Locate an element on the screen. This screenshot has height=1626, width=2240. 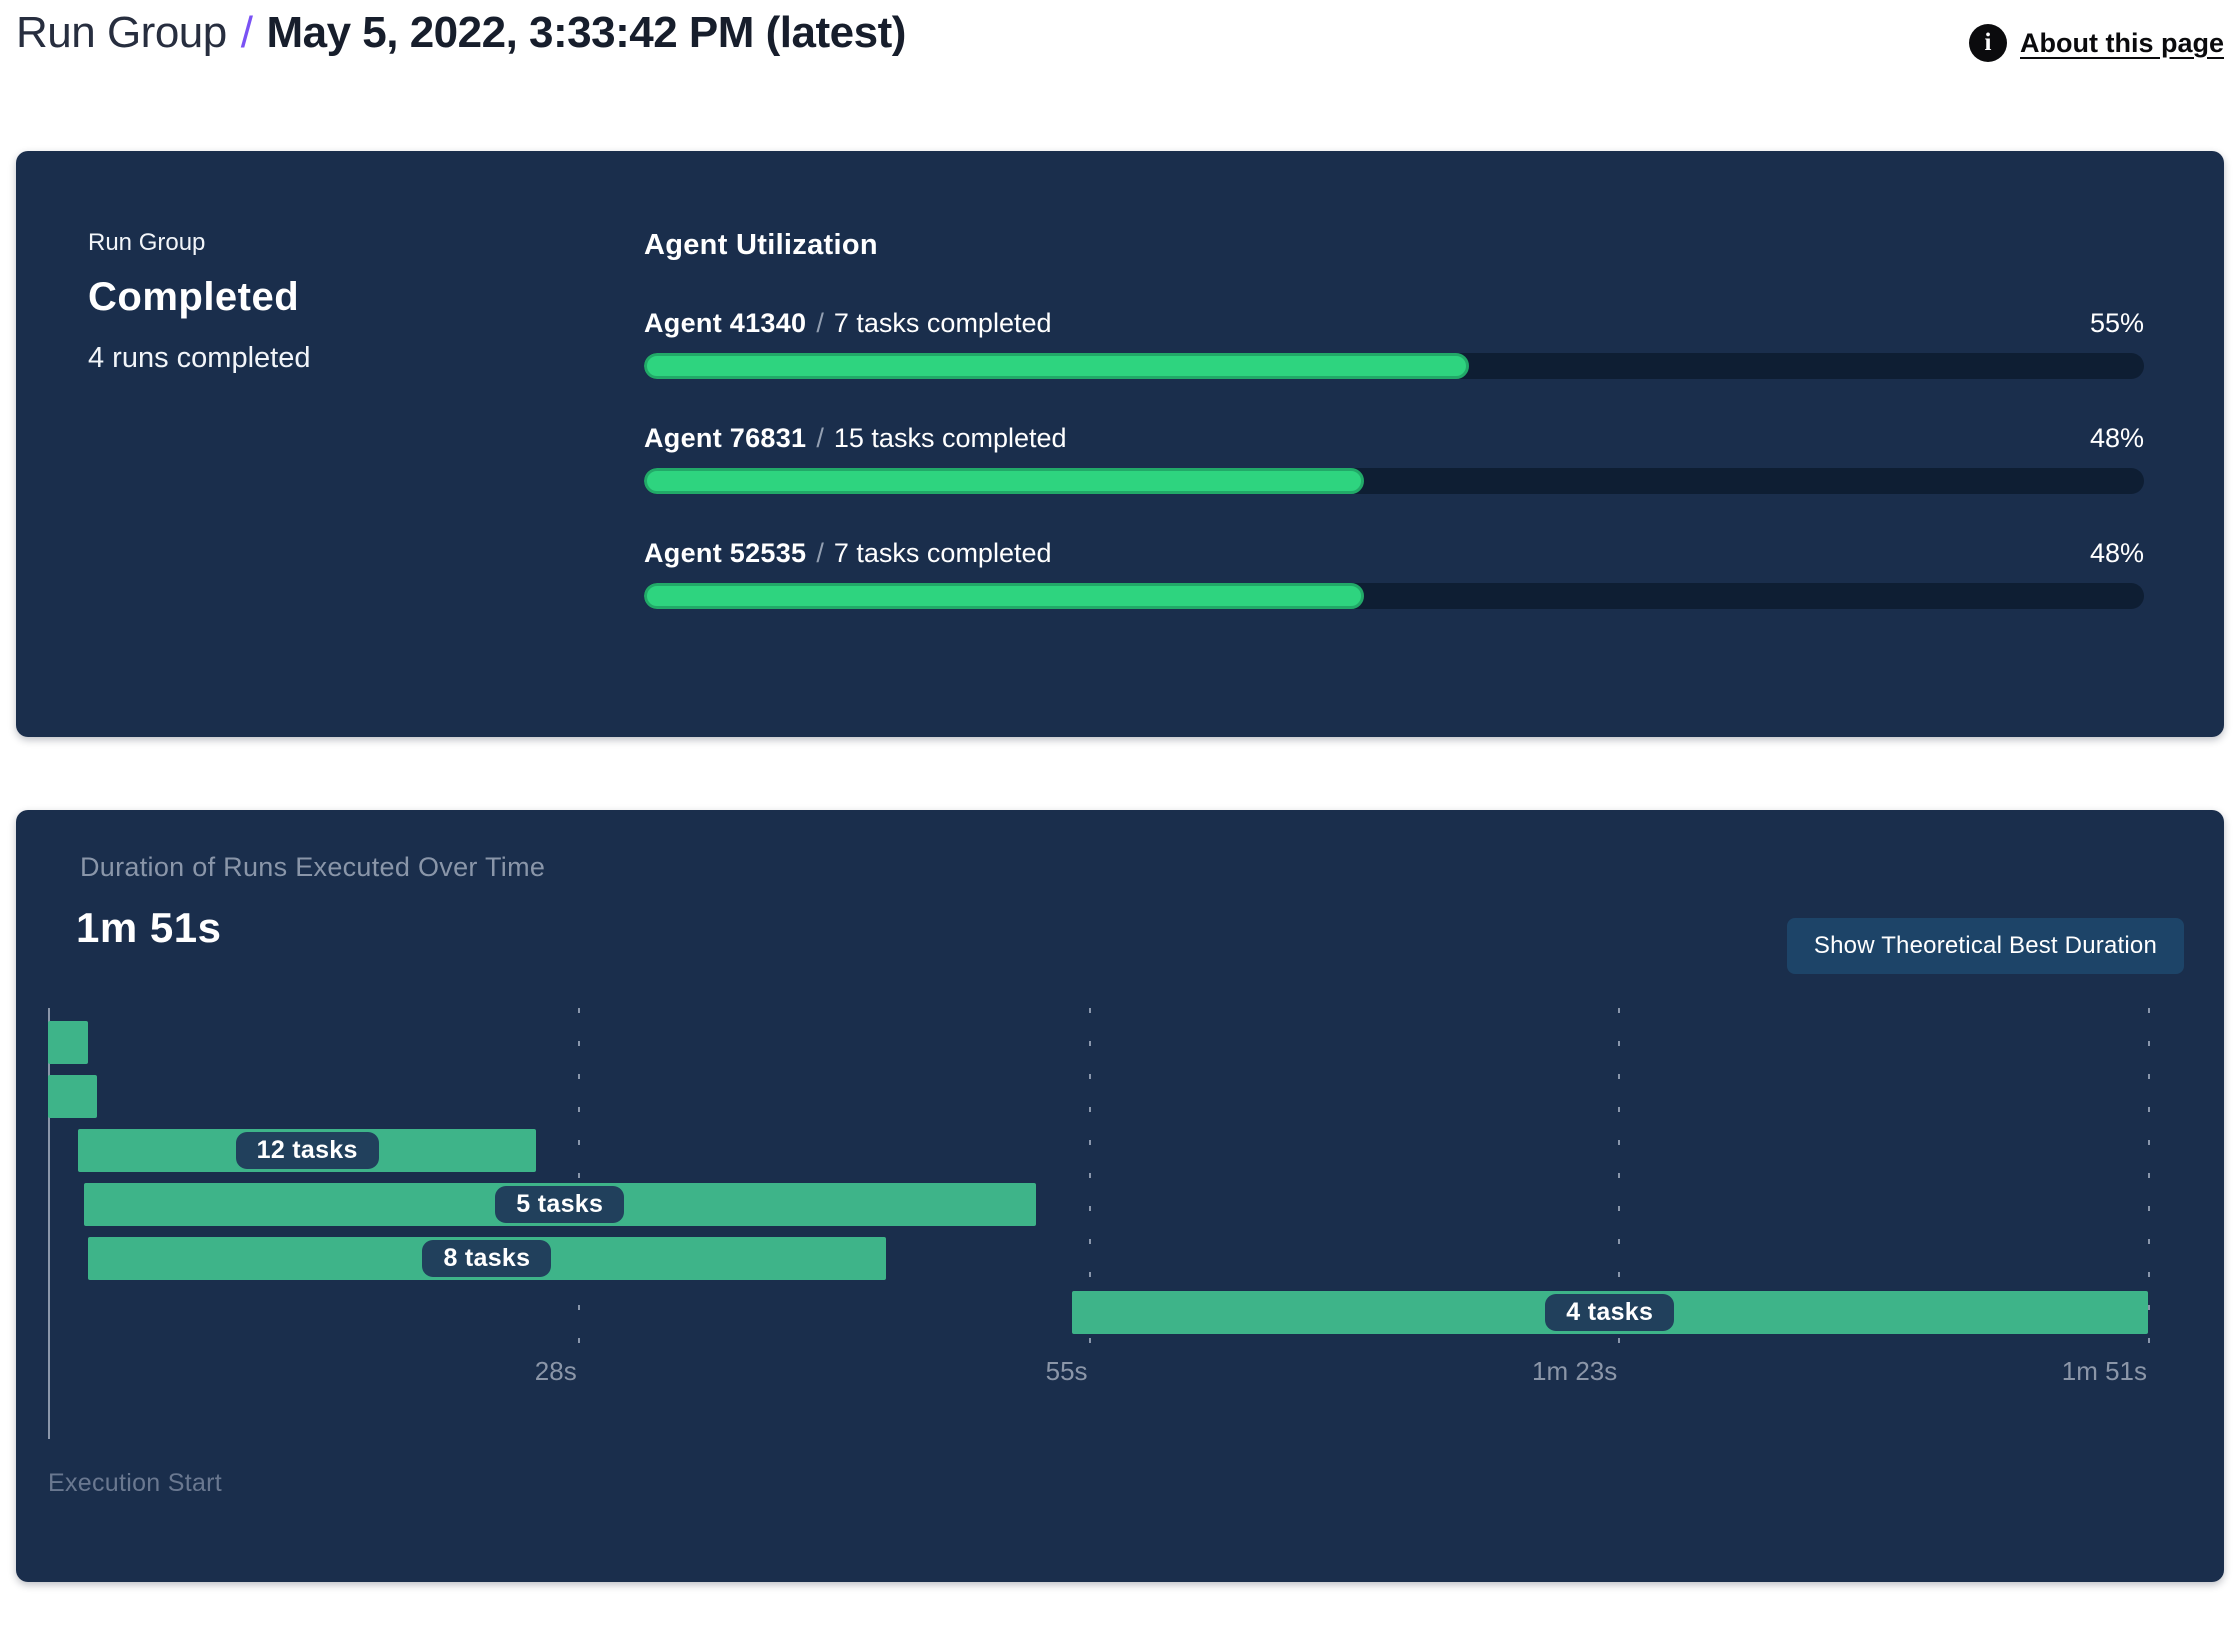
run-duration-bar: 12 tasks is located at coordinates (307, 1150).